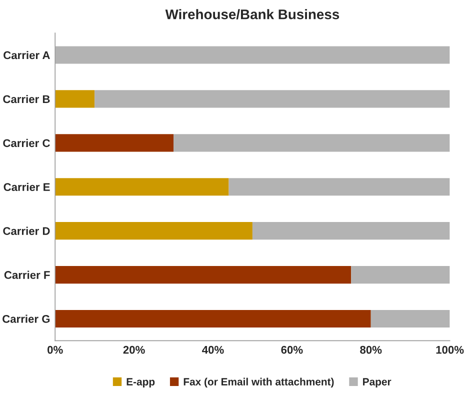  I want to click on legend-label: E-app, so click(140, 383).